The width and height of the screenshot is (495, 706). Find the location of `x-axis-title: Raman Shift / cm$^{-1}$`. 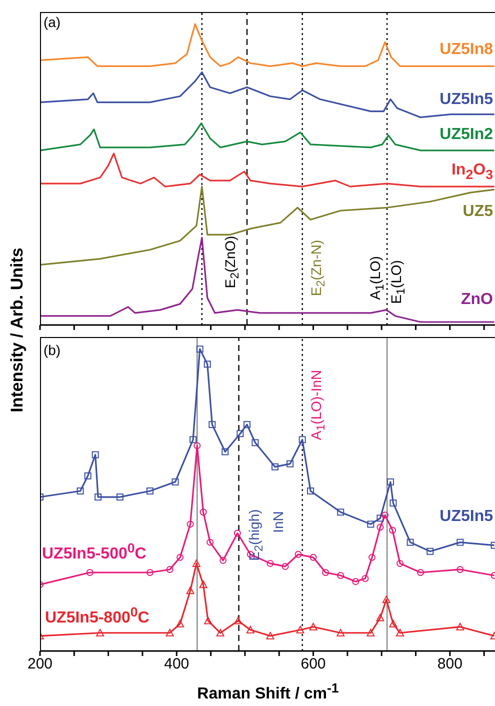

x-axis-title: Raman Shift / cm$^{-1}$ is located at coordinates (268, 691).